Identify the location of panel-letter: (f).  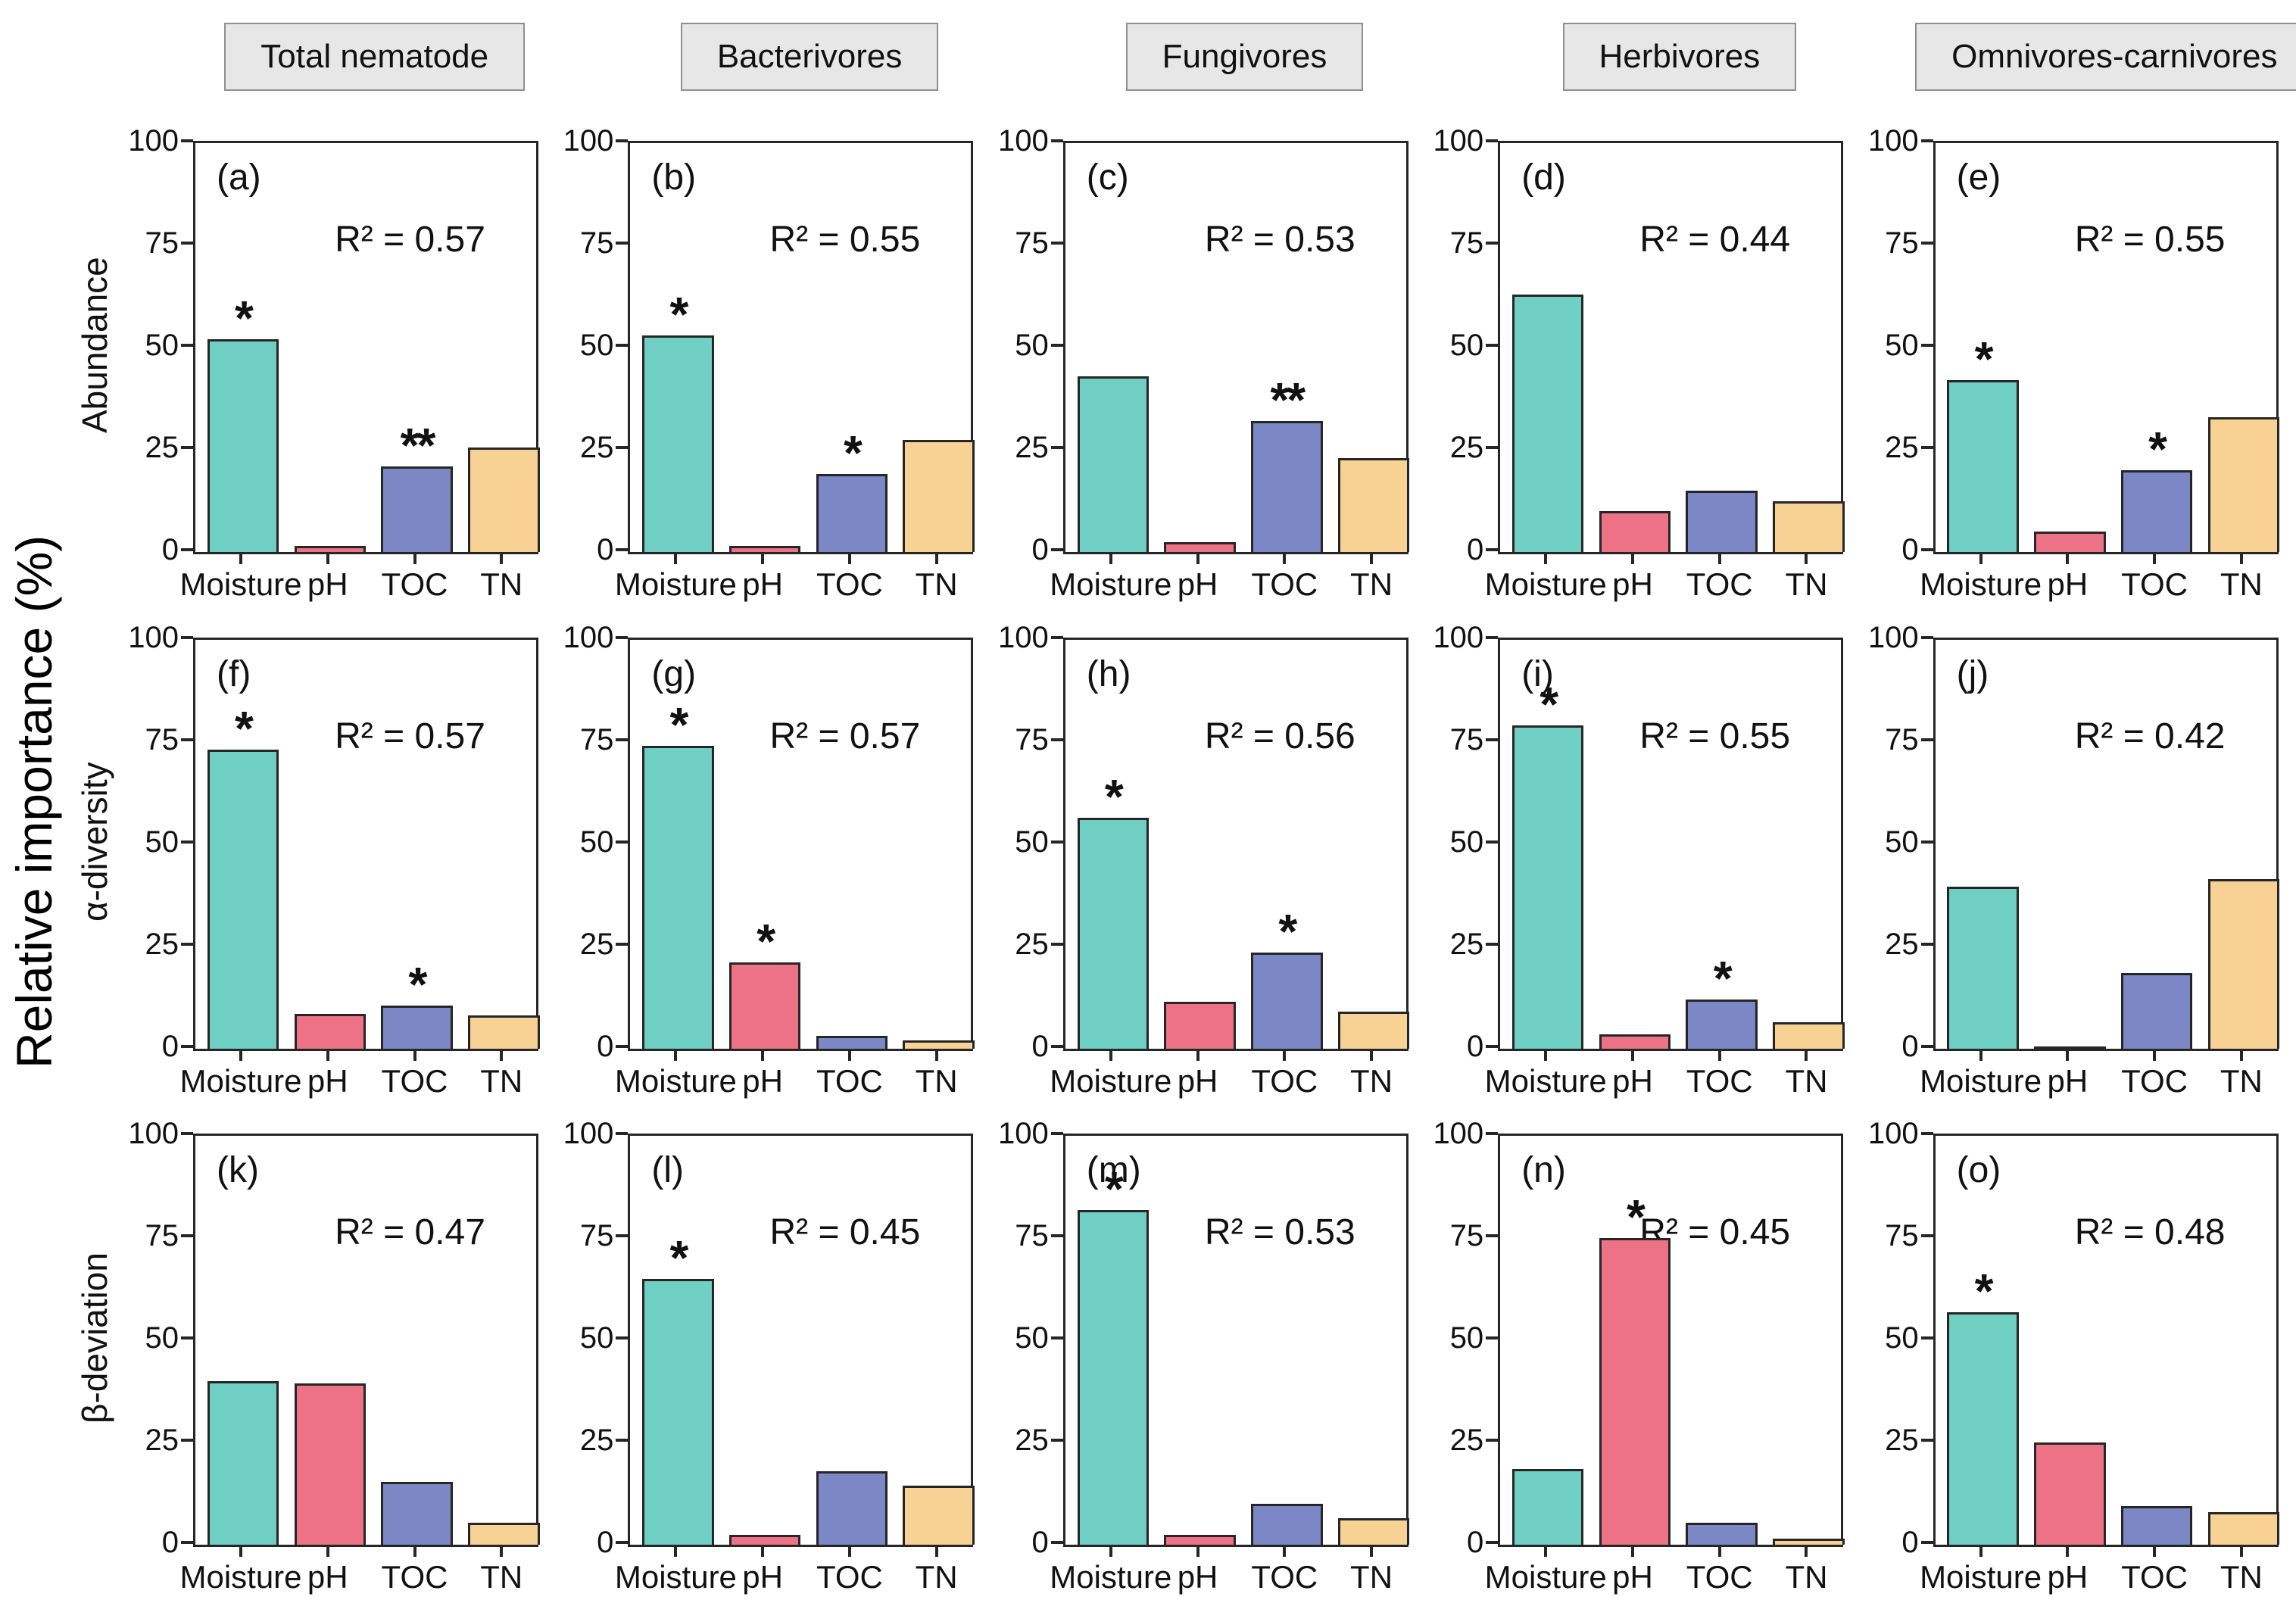
(234, 673).